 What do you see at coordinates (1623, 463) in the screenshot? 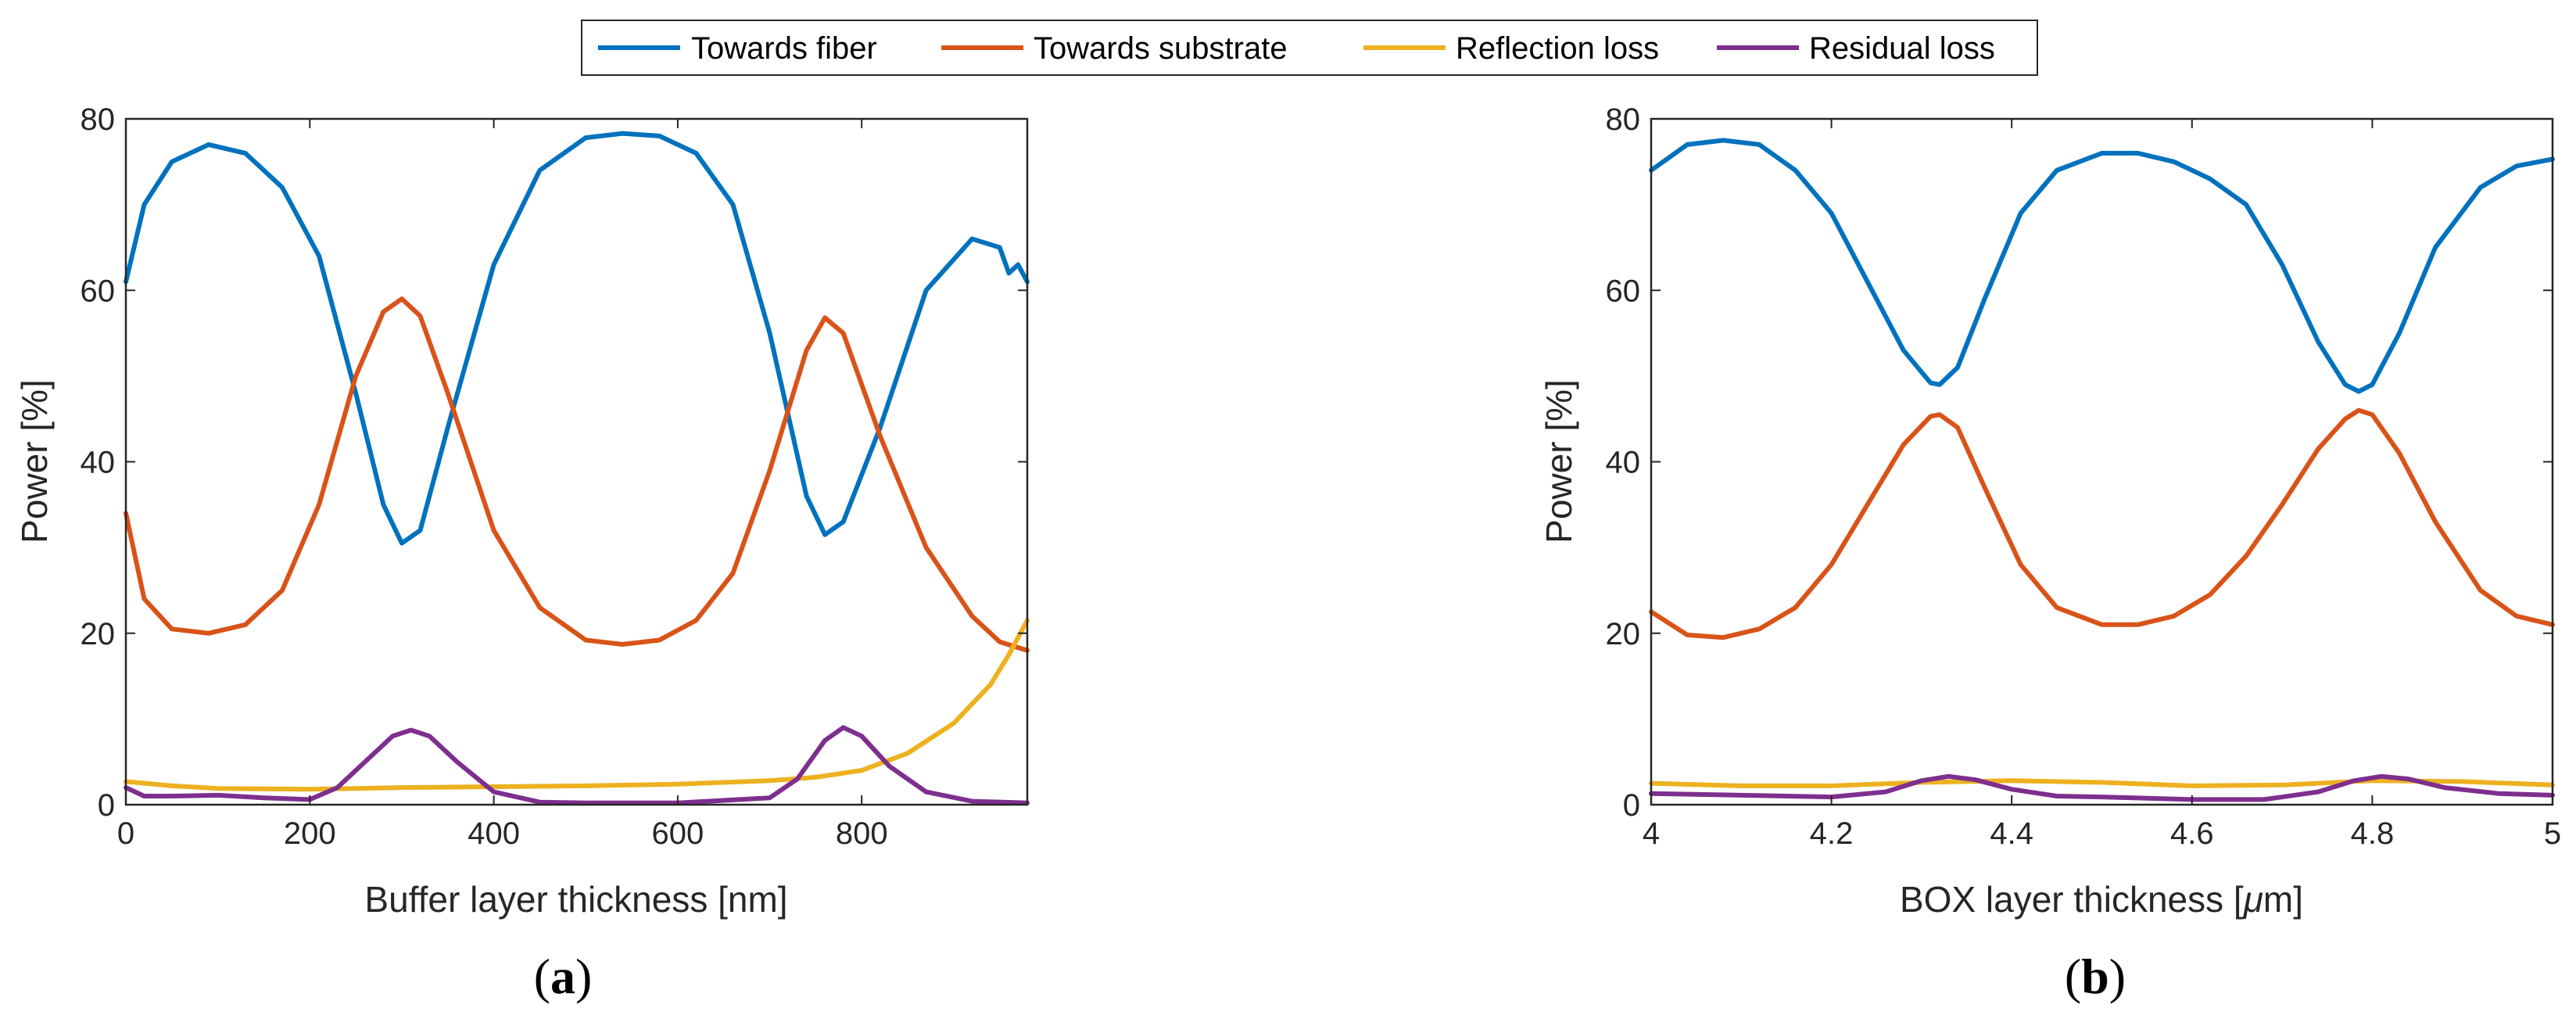
I see `y-tick-label-b: 40` at bounding box center [1623, 463].